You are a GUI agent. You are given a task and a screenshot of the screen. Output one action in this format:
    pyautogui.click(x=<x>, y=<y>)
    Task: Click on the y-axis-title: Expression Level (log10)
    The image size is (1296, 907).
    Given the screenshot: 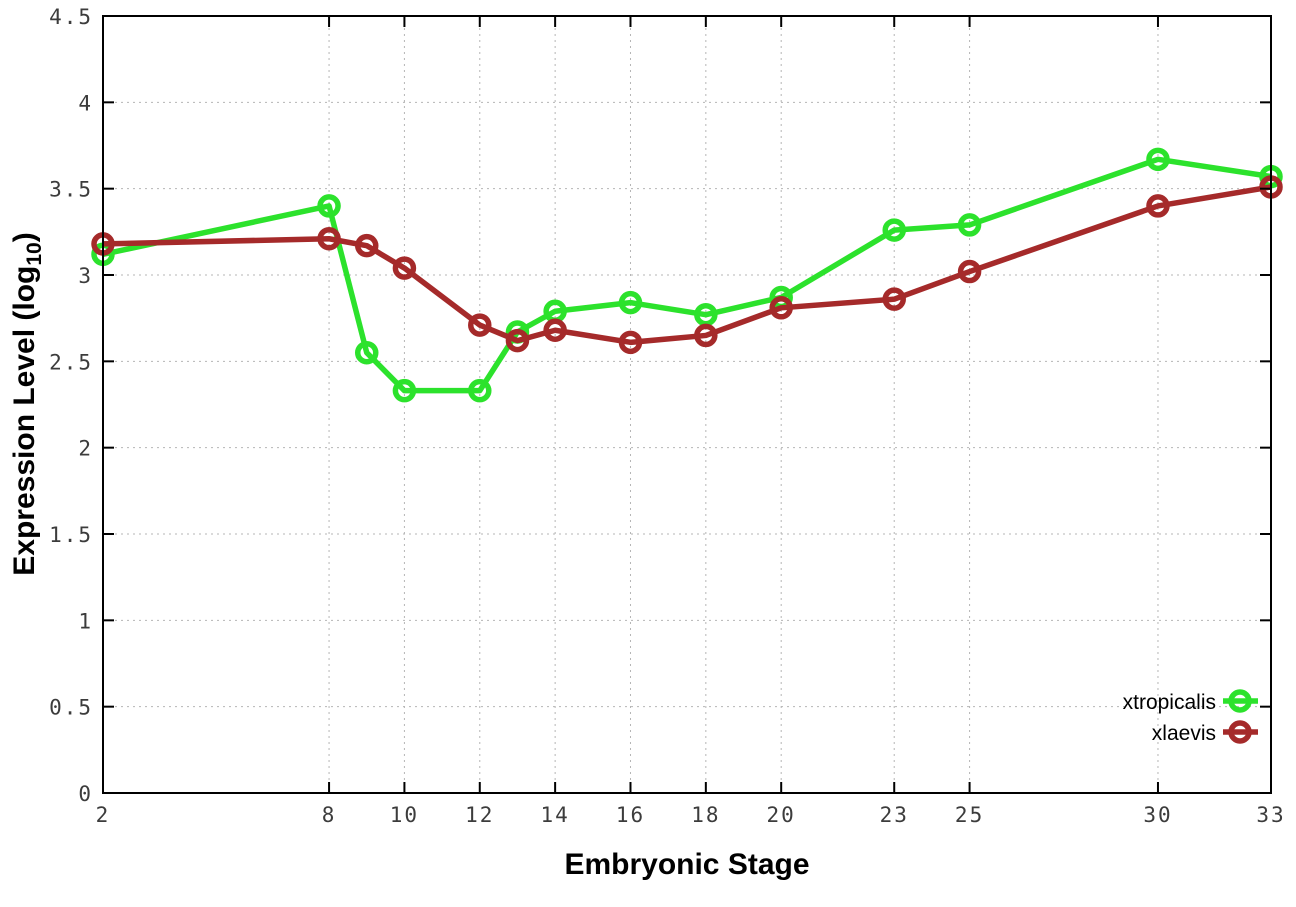 What is the action you would take?
    pyautogui.click(x=27, y=403)
    